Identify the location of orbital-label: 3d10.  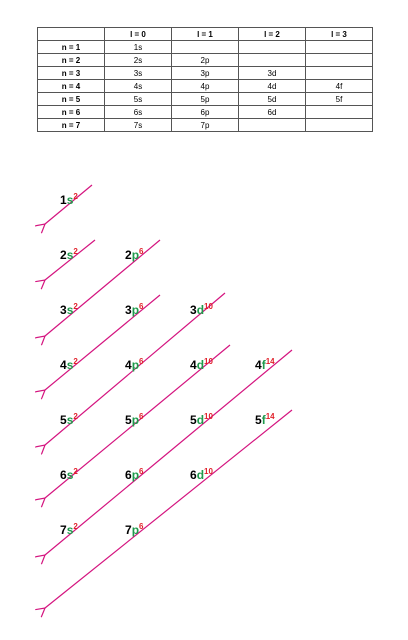
(201, 309).